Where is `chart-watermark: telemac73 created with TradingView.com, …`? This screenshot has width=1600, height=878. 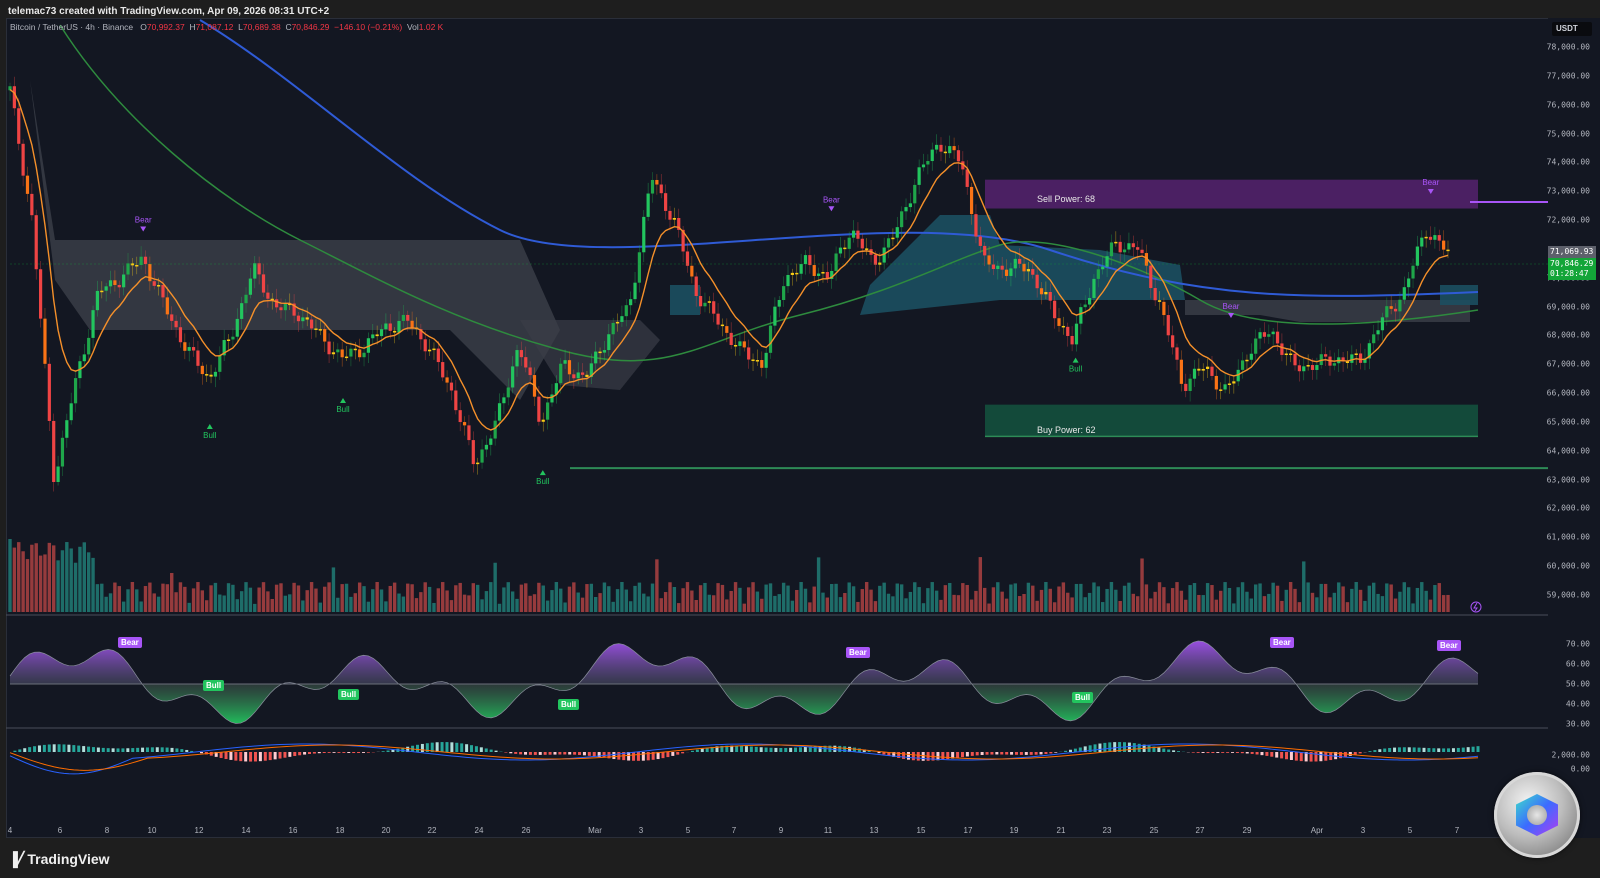
chart-watermark: telemac73 created with TradingView.com, … is located at coordinates (169, 11).